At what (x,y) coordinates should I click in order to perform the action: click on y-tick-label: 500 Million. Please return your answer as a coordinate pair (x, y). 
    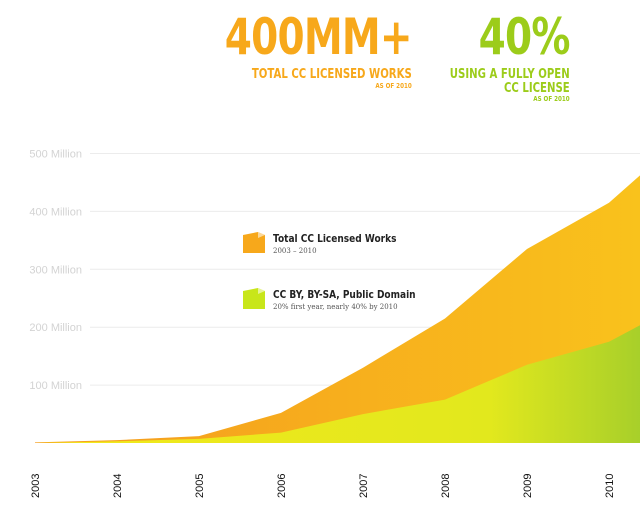
    Looking at the image, I should click on (55, 155).